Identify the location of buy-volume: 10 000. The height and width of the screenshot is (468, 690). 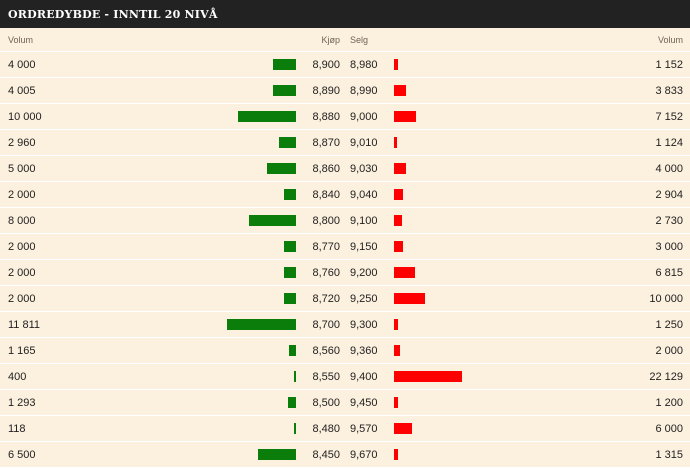
(25, 116).